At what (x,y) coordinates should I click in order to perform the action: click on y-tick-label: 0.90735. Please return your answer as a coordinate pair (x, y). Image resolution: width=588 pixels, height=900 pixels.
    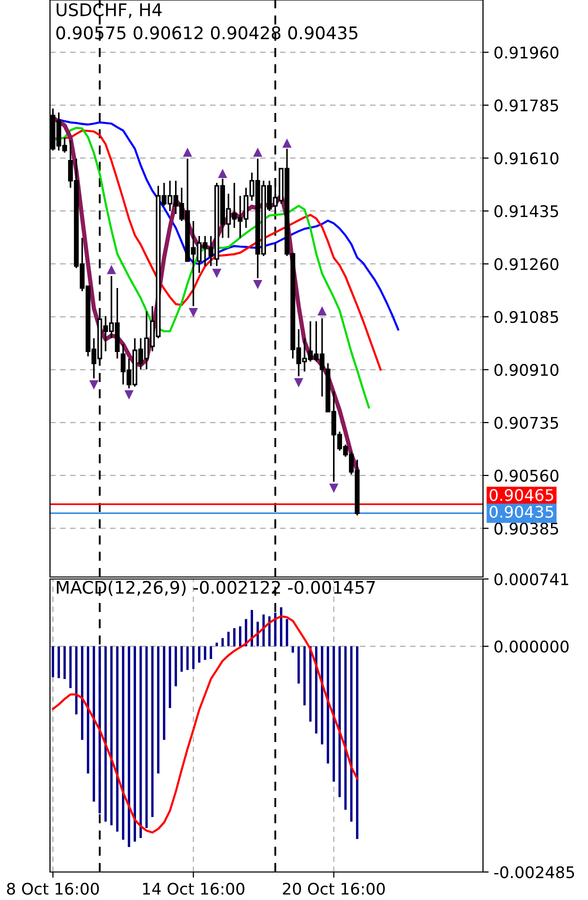
    Looking at the image, I should click on (526, 422).